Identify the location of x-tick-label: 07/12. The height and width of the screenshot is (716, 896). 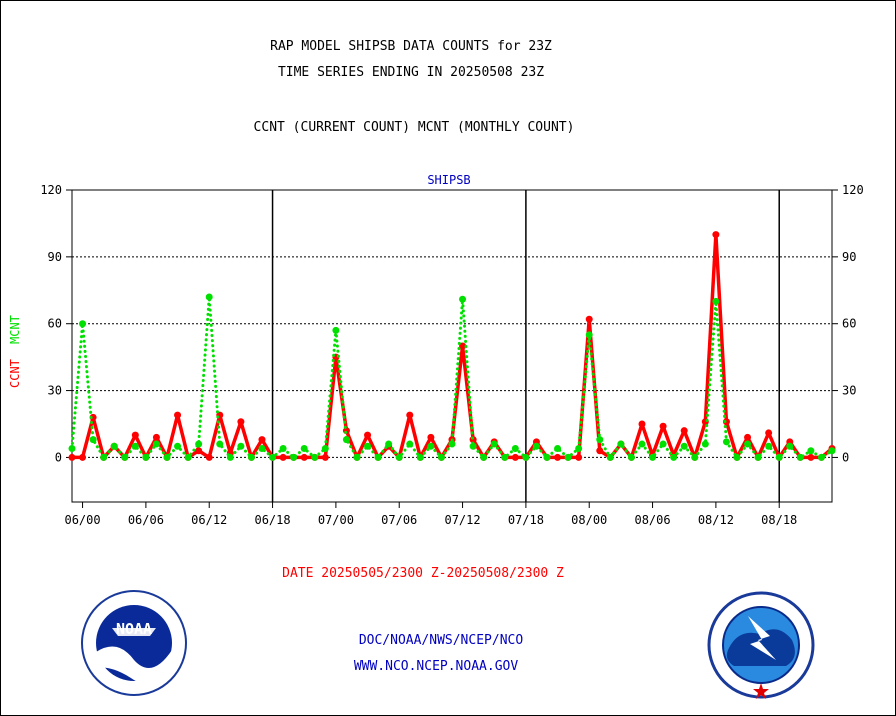
(462, 520).